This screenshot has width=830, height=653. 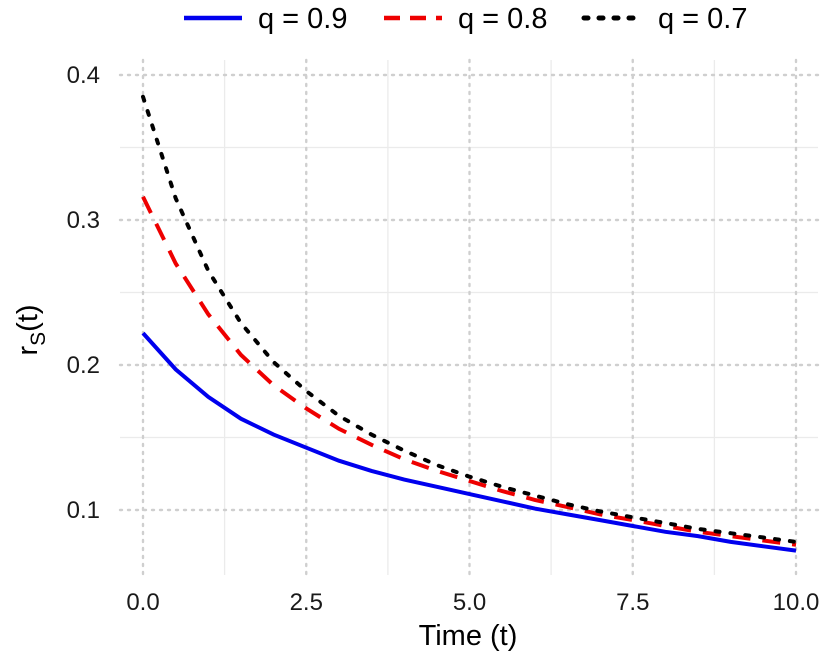 I want to click on x-tick-label: 10.0, so click(x=796, y=602).